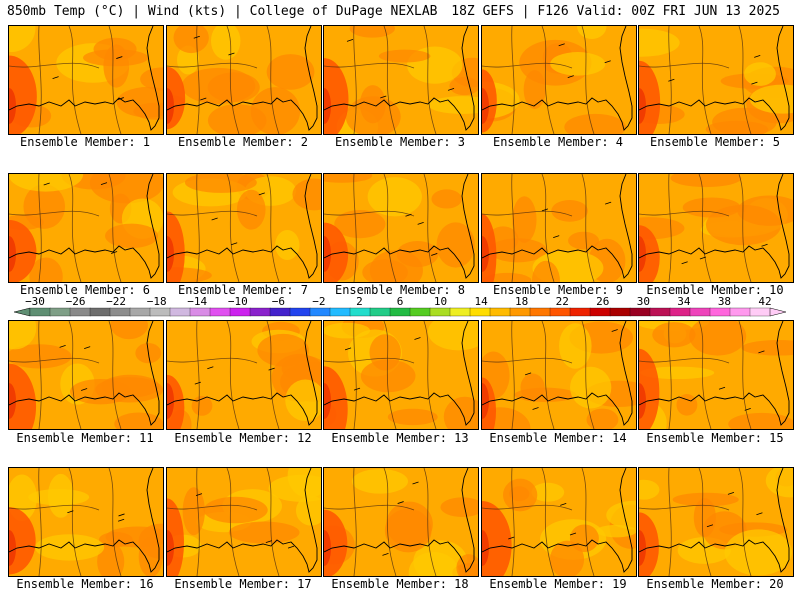 Image resolution: width=800 pixels, height=600 pixels. What do you see at coordinates (85, 290) in the screenshot?
I see `ensemble-member-label: Ensemble Member: 6` at bounding box center [85, 290].